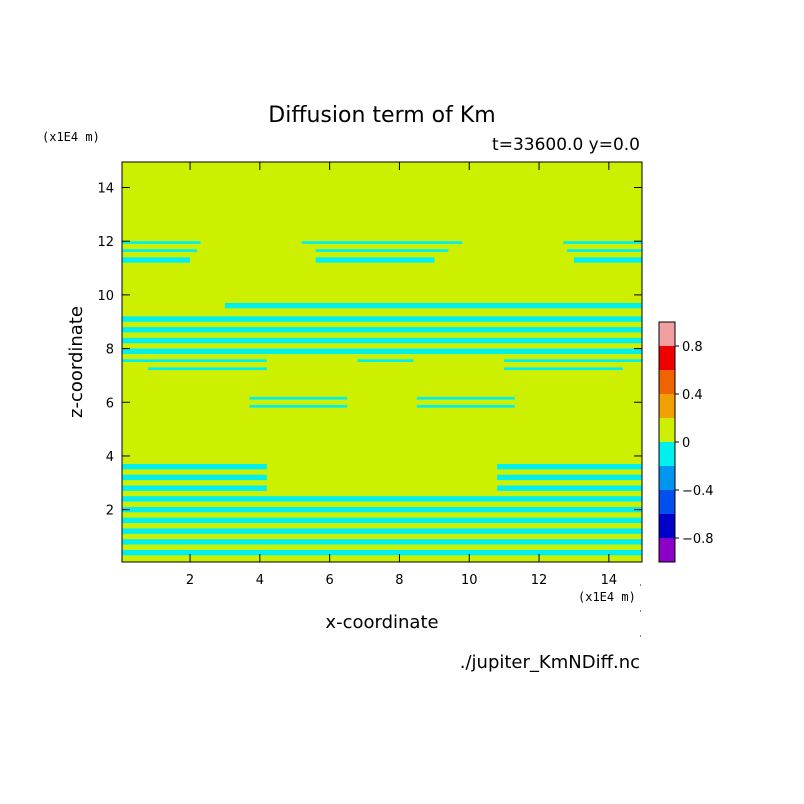  Describe the element at coordinates (76, 362) in the screenshot. I see `y-axis-label: z-coordinate` at that location.